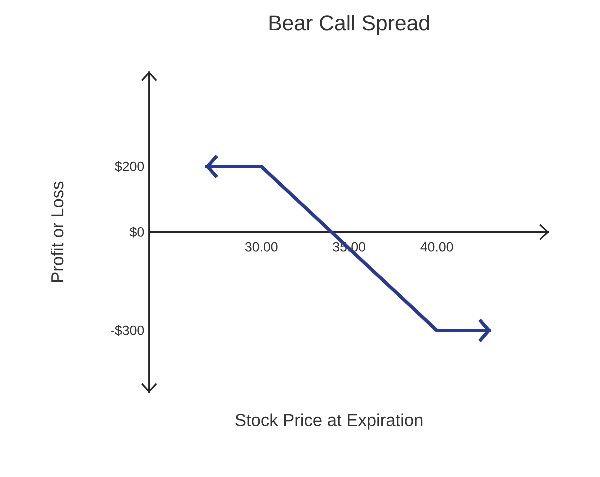  Describe the element at coordinates (261, 247) in the screenshot. I see `x-tick-label: 30.00` at that location.